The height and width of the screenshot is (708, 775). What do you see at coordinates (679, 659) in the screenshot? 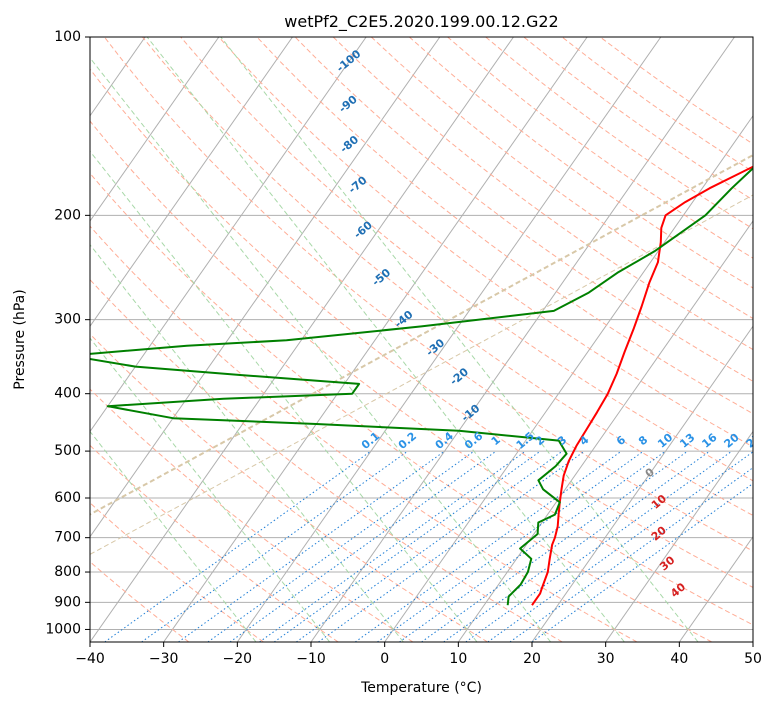
I see `x-tick-label: 40` at bounding box center [679, 659].